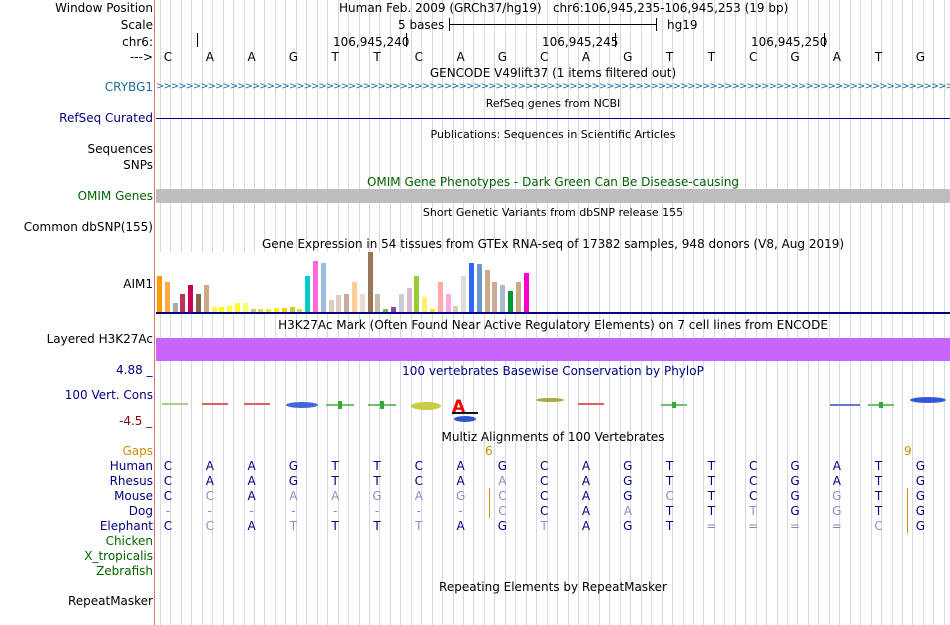  I want to click on omim-feature-bar, so click(553, 196).